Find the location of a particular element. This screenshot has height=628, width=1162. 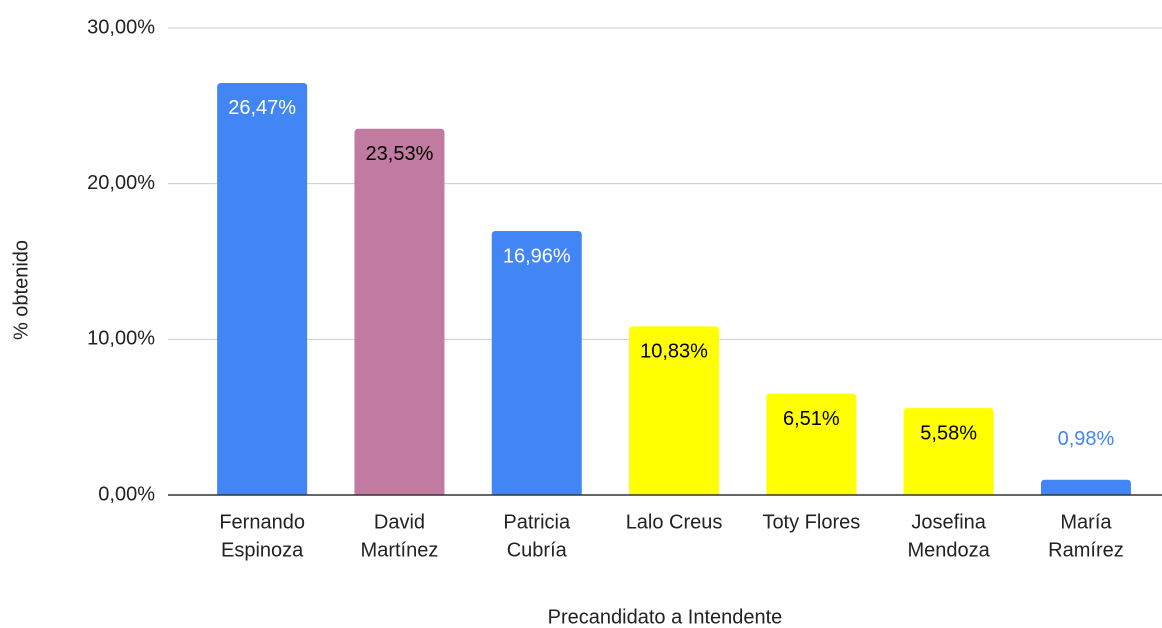

x-tick-label: Mendoza is located at coordinates (949, 550).